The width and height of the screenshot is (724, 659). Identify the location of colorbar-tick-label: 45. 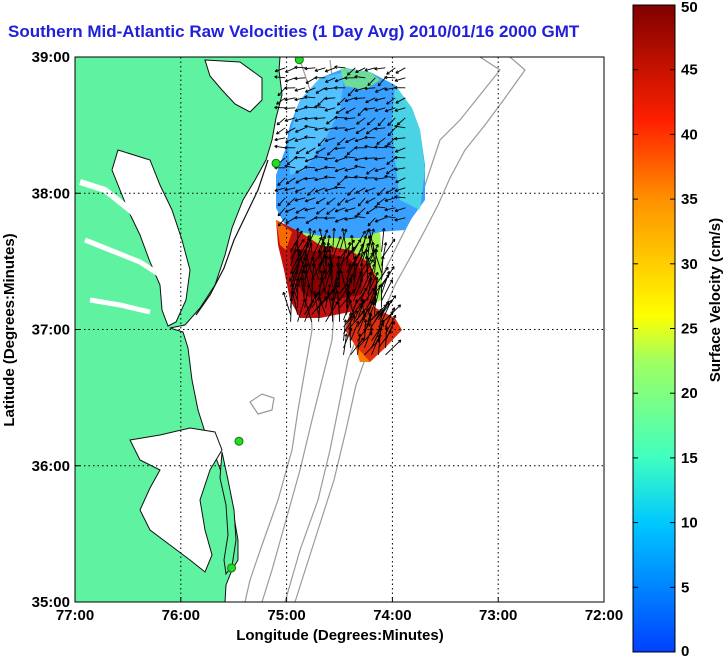
(689, 70).